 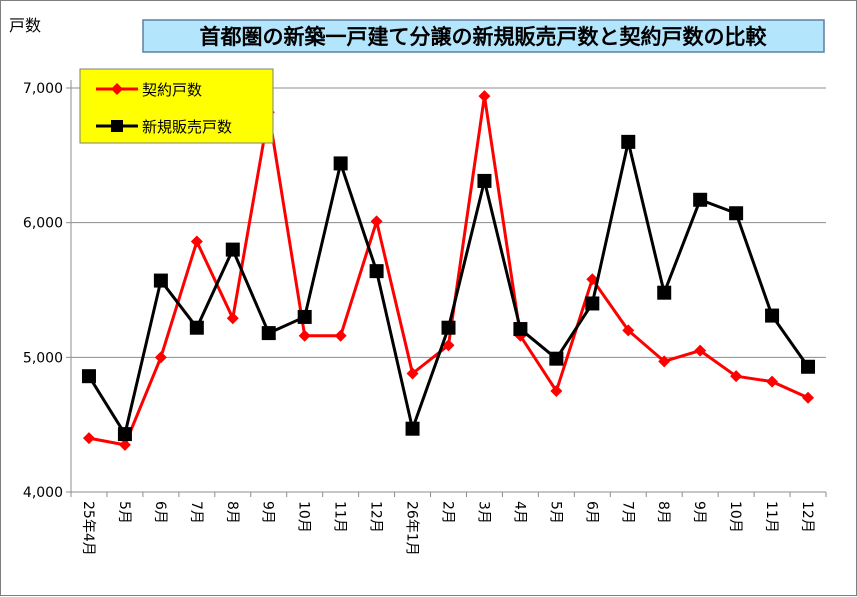 I want to click on x-tick-label: 4月, so click(x=519, y=512).